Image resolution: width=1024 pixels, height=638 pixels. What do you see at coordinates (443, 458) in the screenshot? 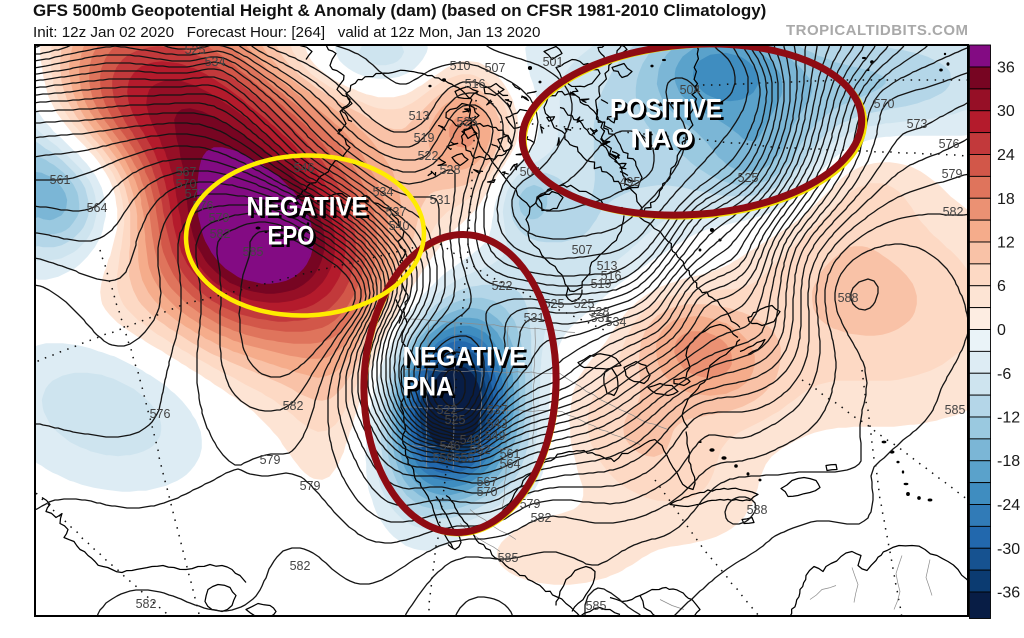
I see `svg-text: 558` at bounding box center [443, 458].